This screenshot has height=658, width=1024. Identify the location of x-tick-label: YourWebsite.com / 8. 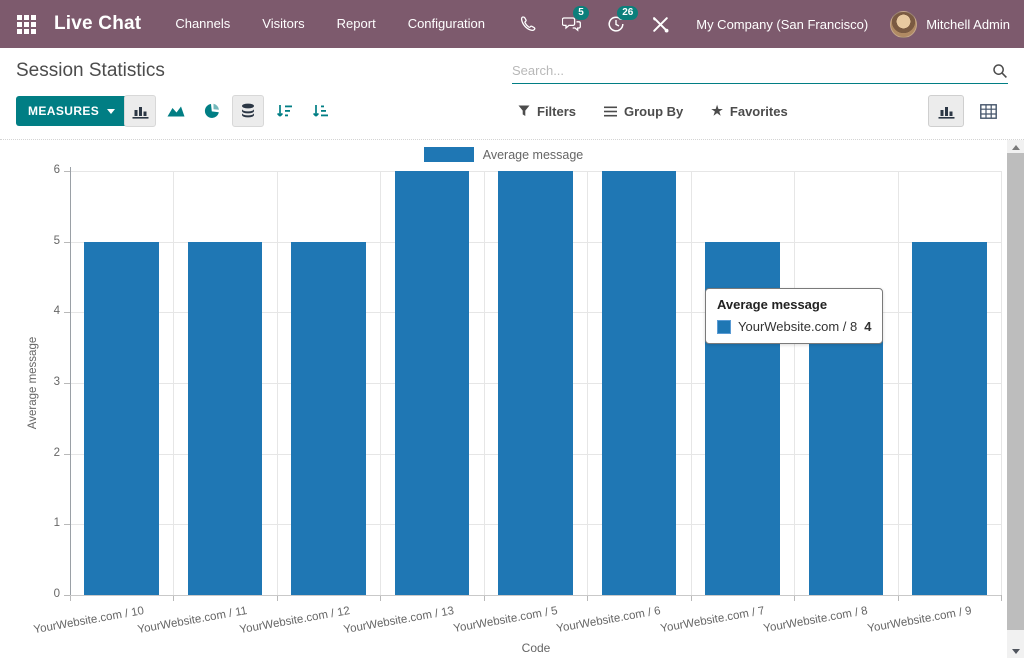
(815, 620).